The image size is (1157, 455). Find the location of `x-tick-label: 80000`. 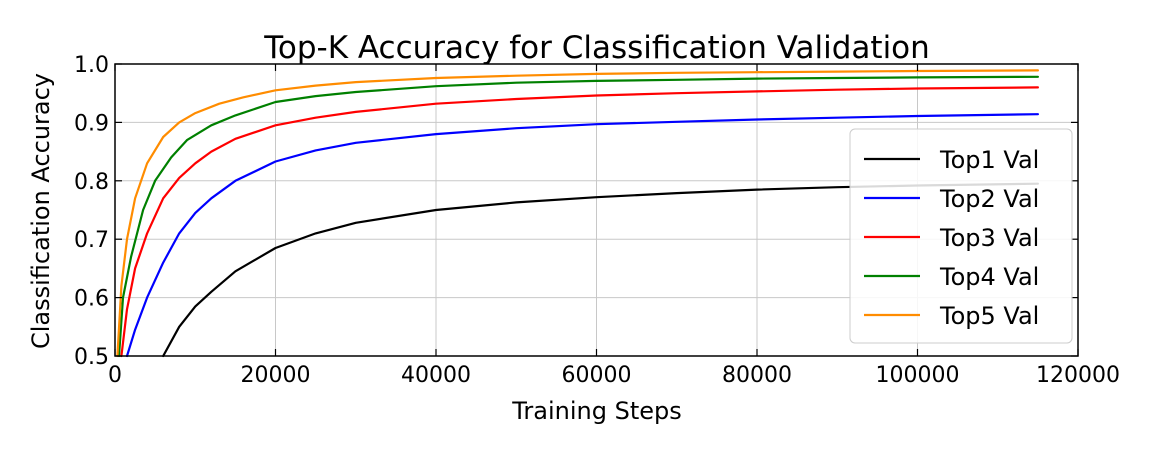

x-tick-label: 80000 is located at coordinates (757, 375).